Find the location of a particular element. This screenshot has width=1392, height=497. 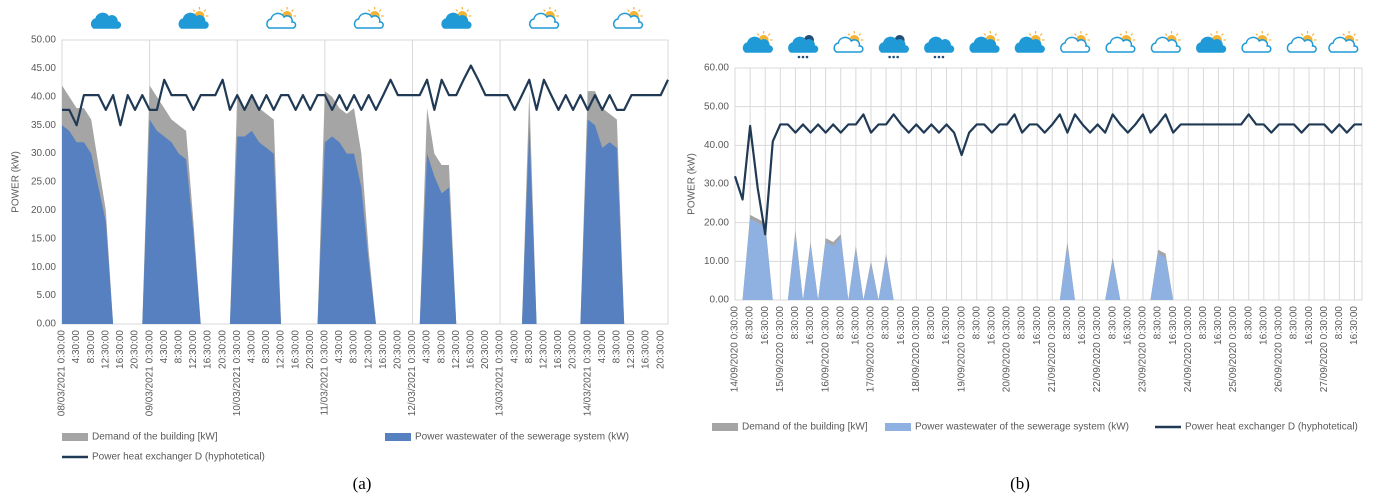

y-tick-label: 35.00 is located at coordinates (43, 125).